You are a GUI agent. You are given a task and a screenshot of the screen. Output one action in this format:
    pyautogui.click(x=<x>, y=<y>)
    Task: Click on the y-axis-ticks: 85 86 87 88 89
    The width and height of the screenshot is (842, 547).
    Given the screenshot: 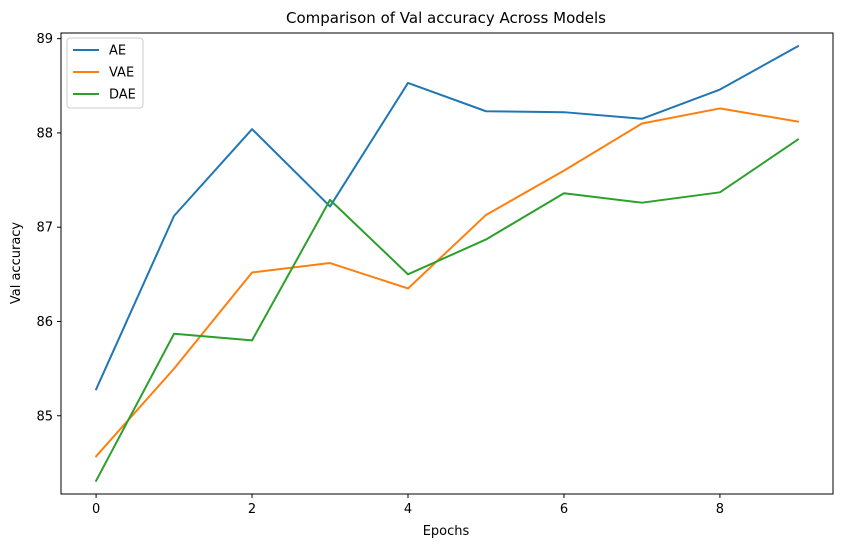 What is the action you would take?
    pyautogui.click(x=48, y=228)
    